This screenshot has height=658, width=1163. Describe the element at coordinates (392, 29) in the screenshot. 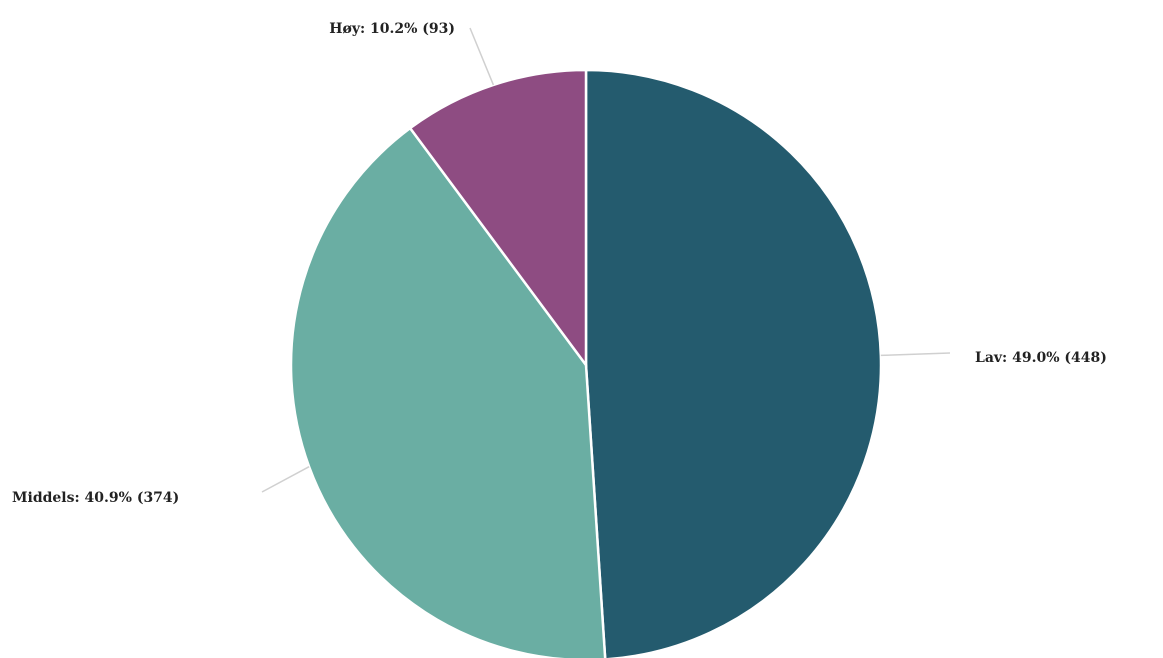

I see `slice-label: Høy: 10.2% (93)` at that location.